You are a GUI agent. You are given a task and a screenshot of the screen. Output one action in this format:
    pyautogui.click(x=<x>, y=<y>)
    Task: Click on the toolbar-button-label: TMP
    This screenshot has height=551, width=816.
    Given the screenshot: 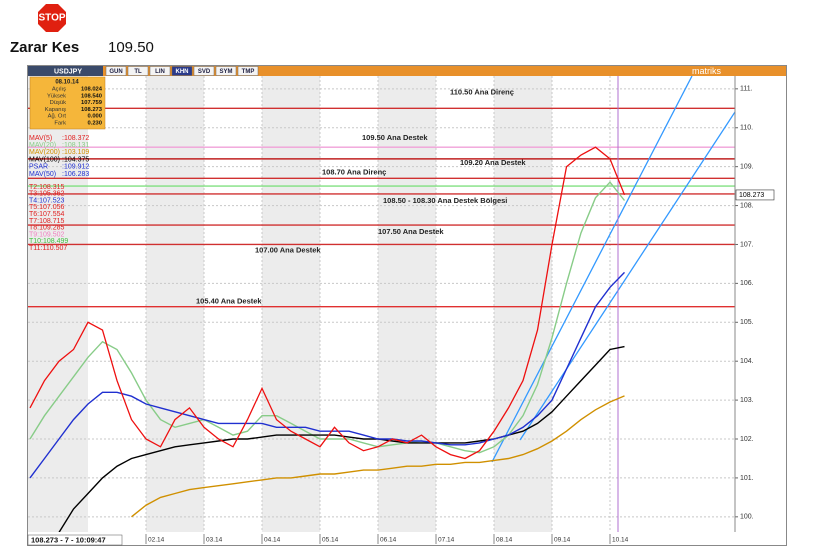 What is the action you would take?
    pyautogui.click(x=248, y=72)
    